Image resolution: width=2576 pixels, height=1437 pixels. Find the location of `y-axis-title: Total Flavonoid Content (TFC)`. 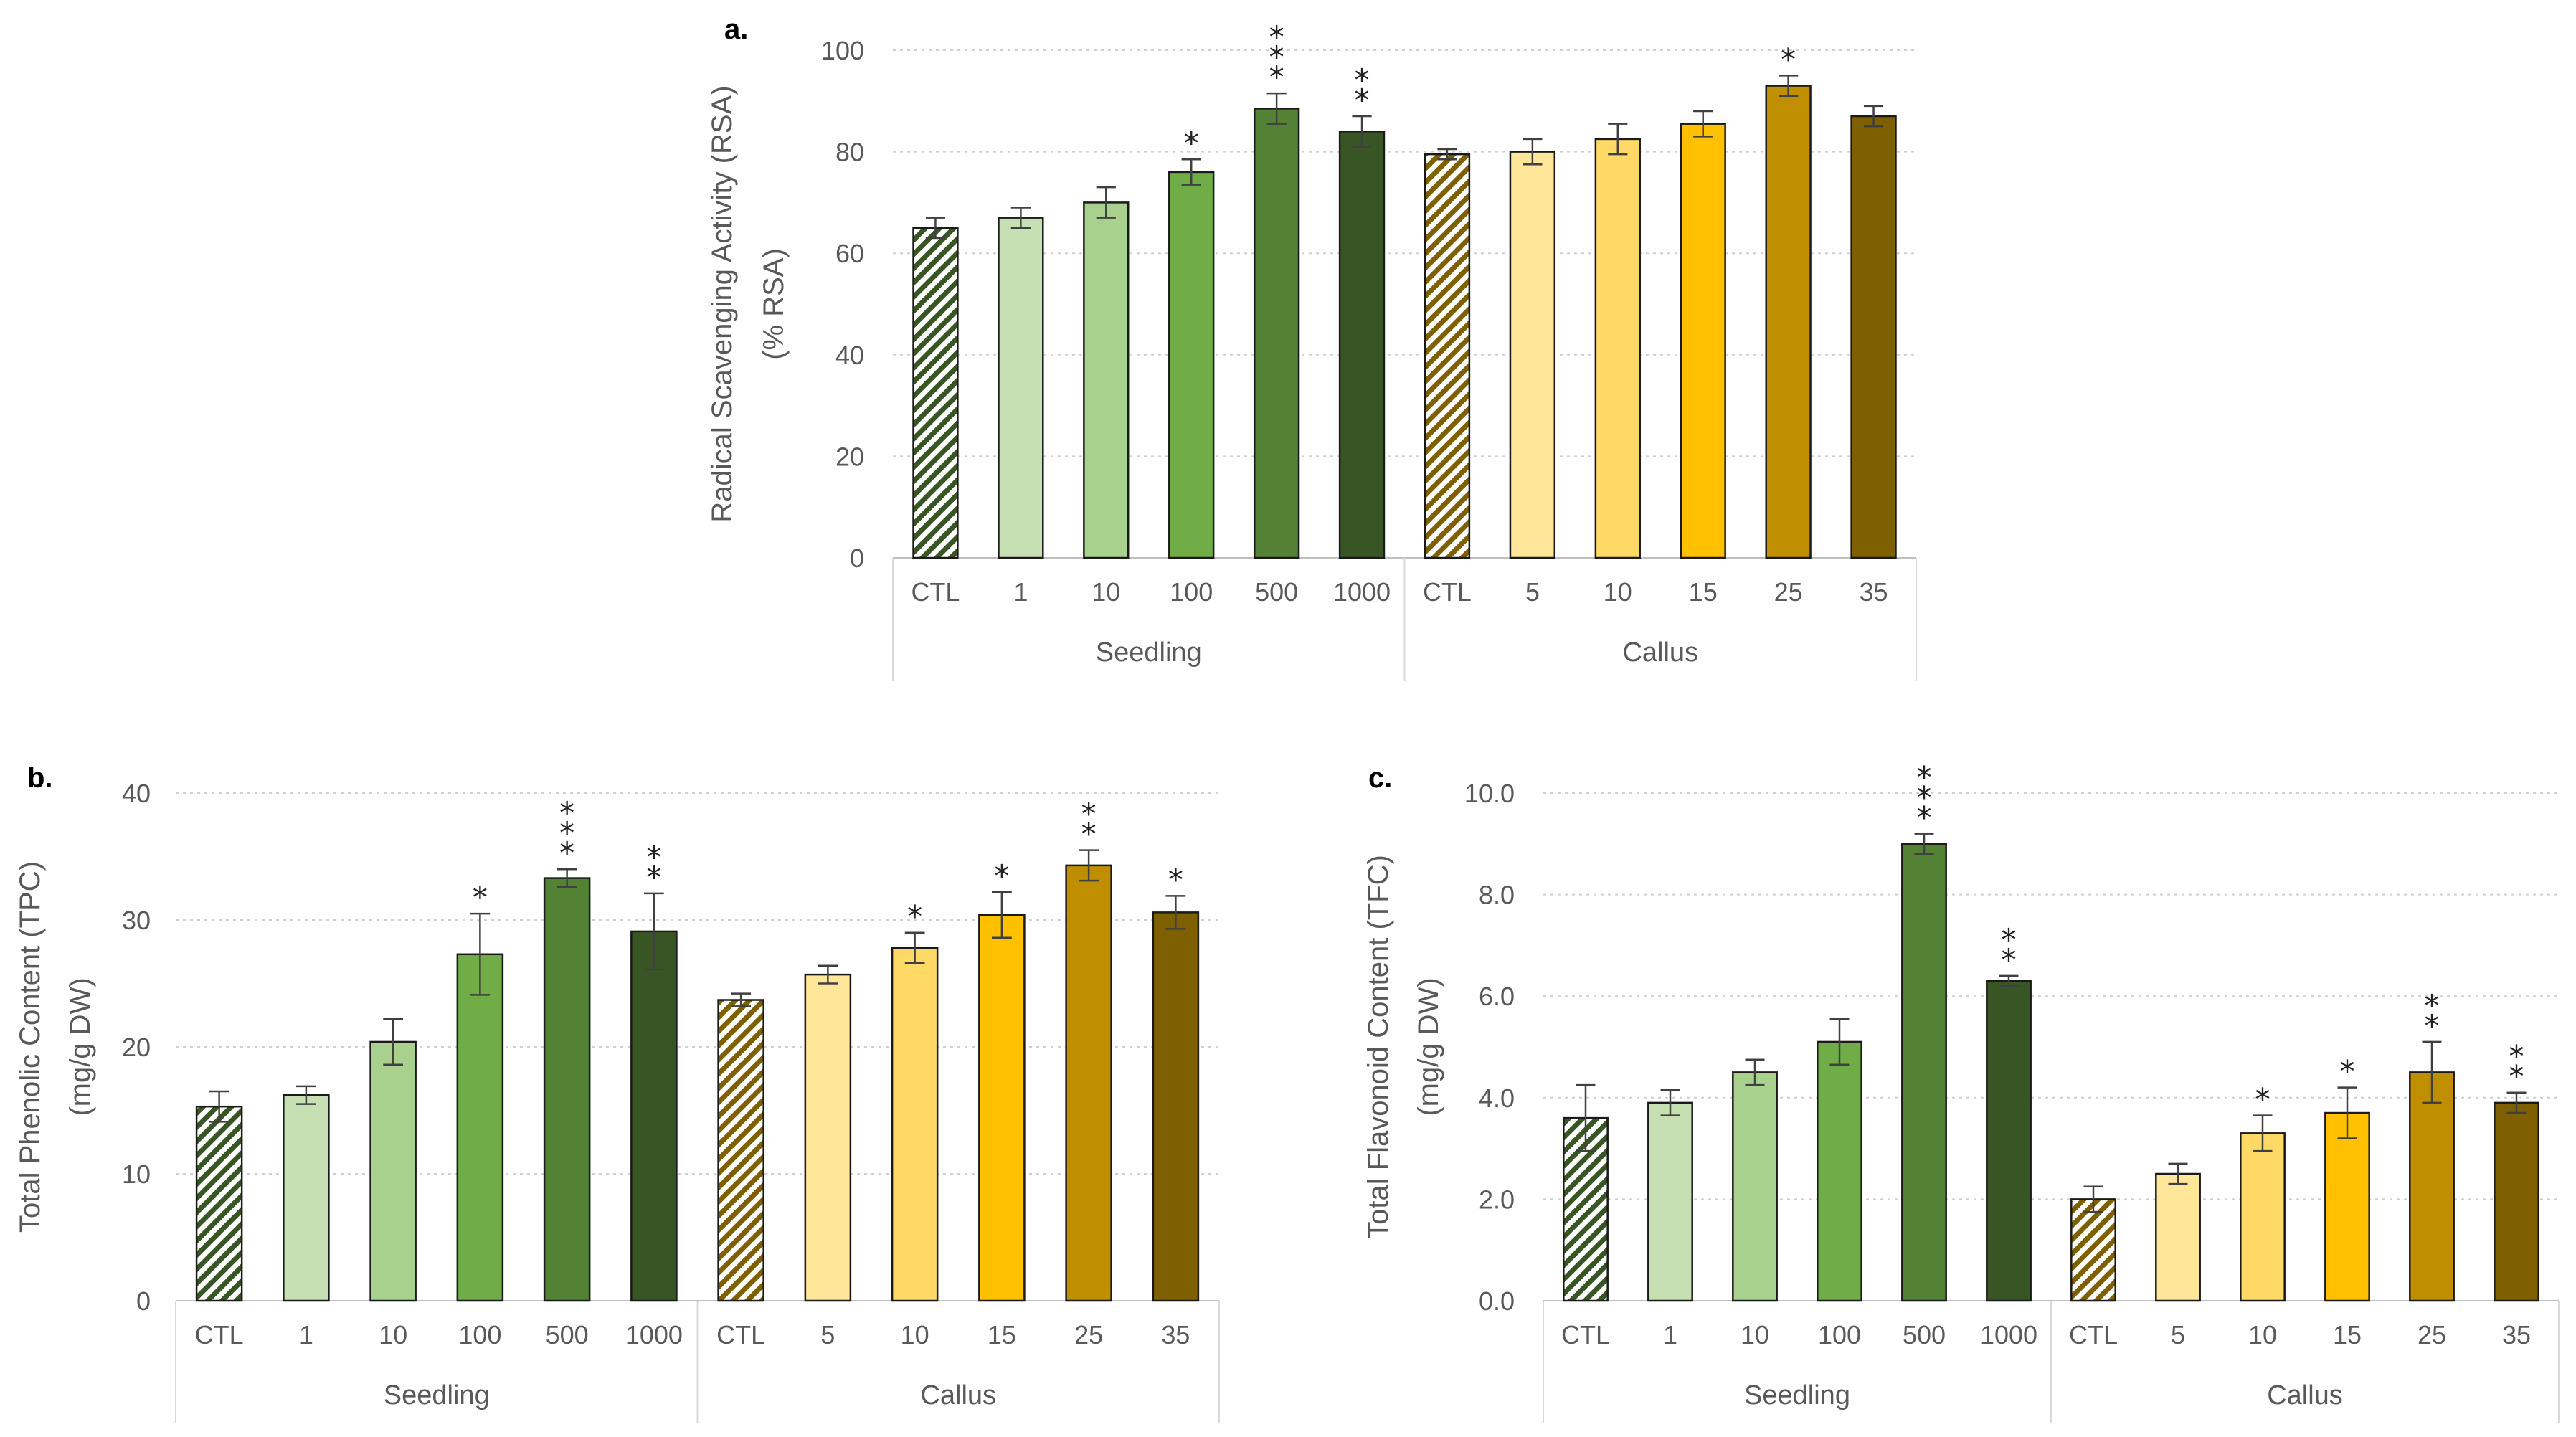

y-axis-title: Total Flavonoid Content (TFC) is located at coordinates (1378, 1047).